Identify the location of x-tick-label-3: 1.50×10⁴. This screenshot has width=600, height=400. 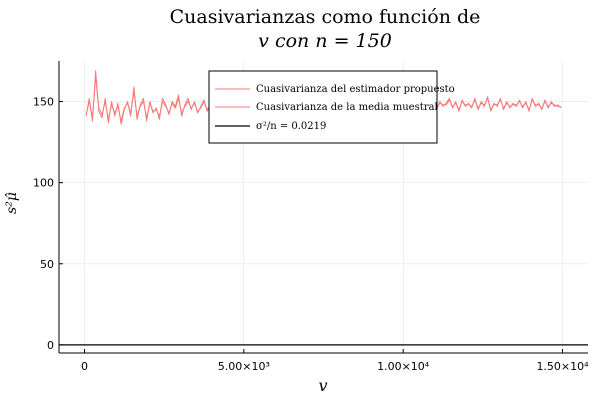
(562, 366).